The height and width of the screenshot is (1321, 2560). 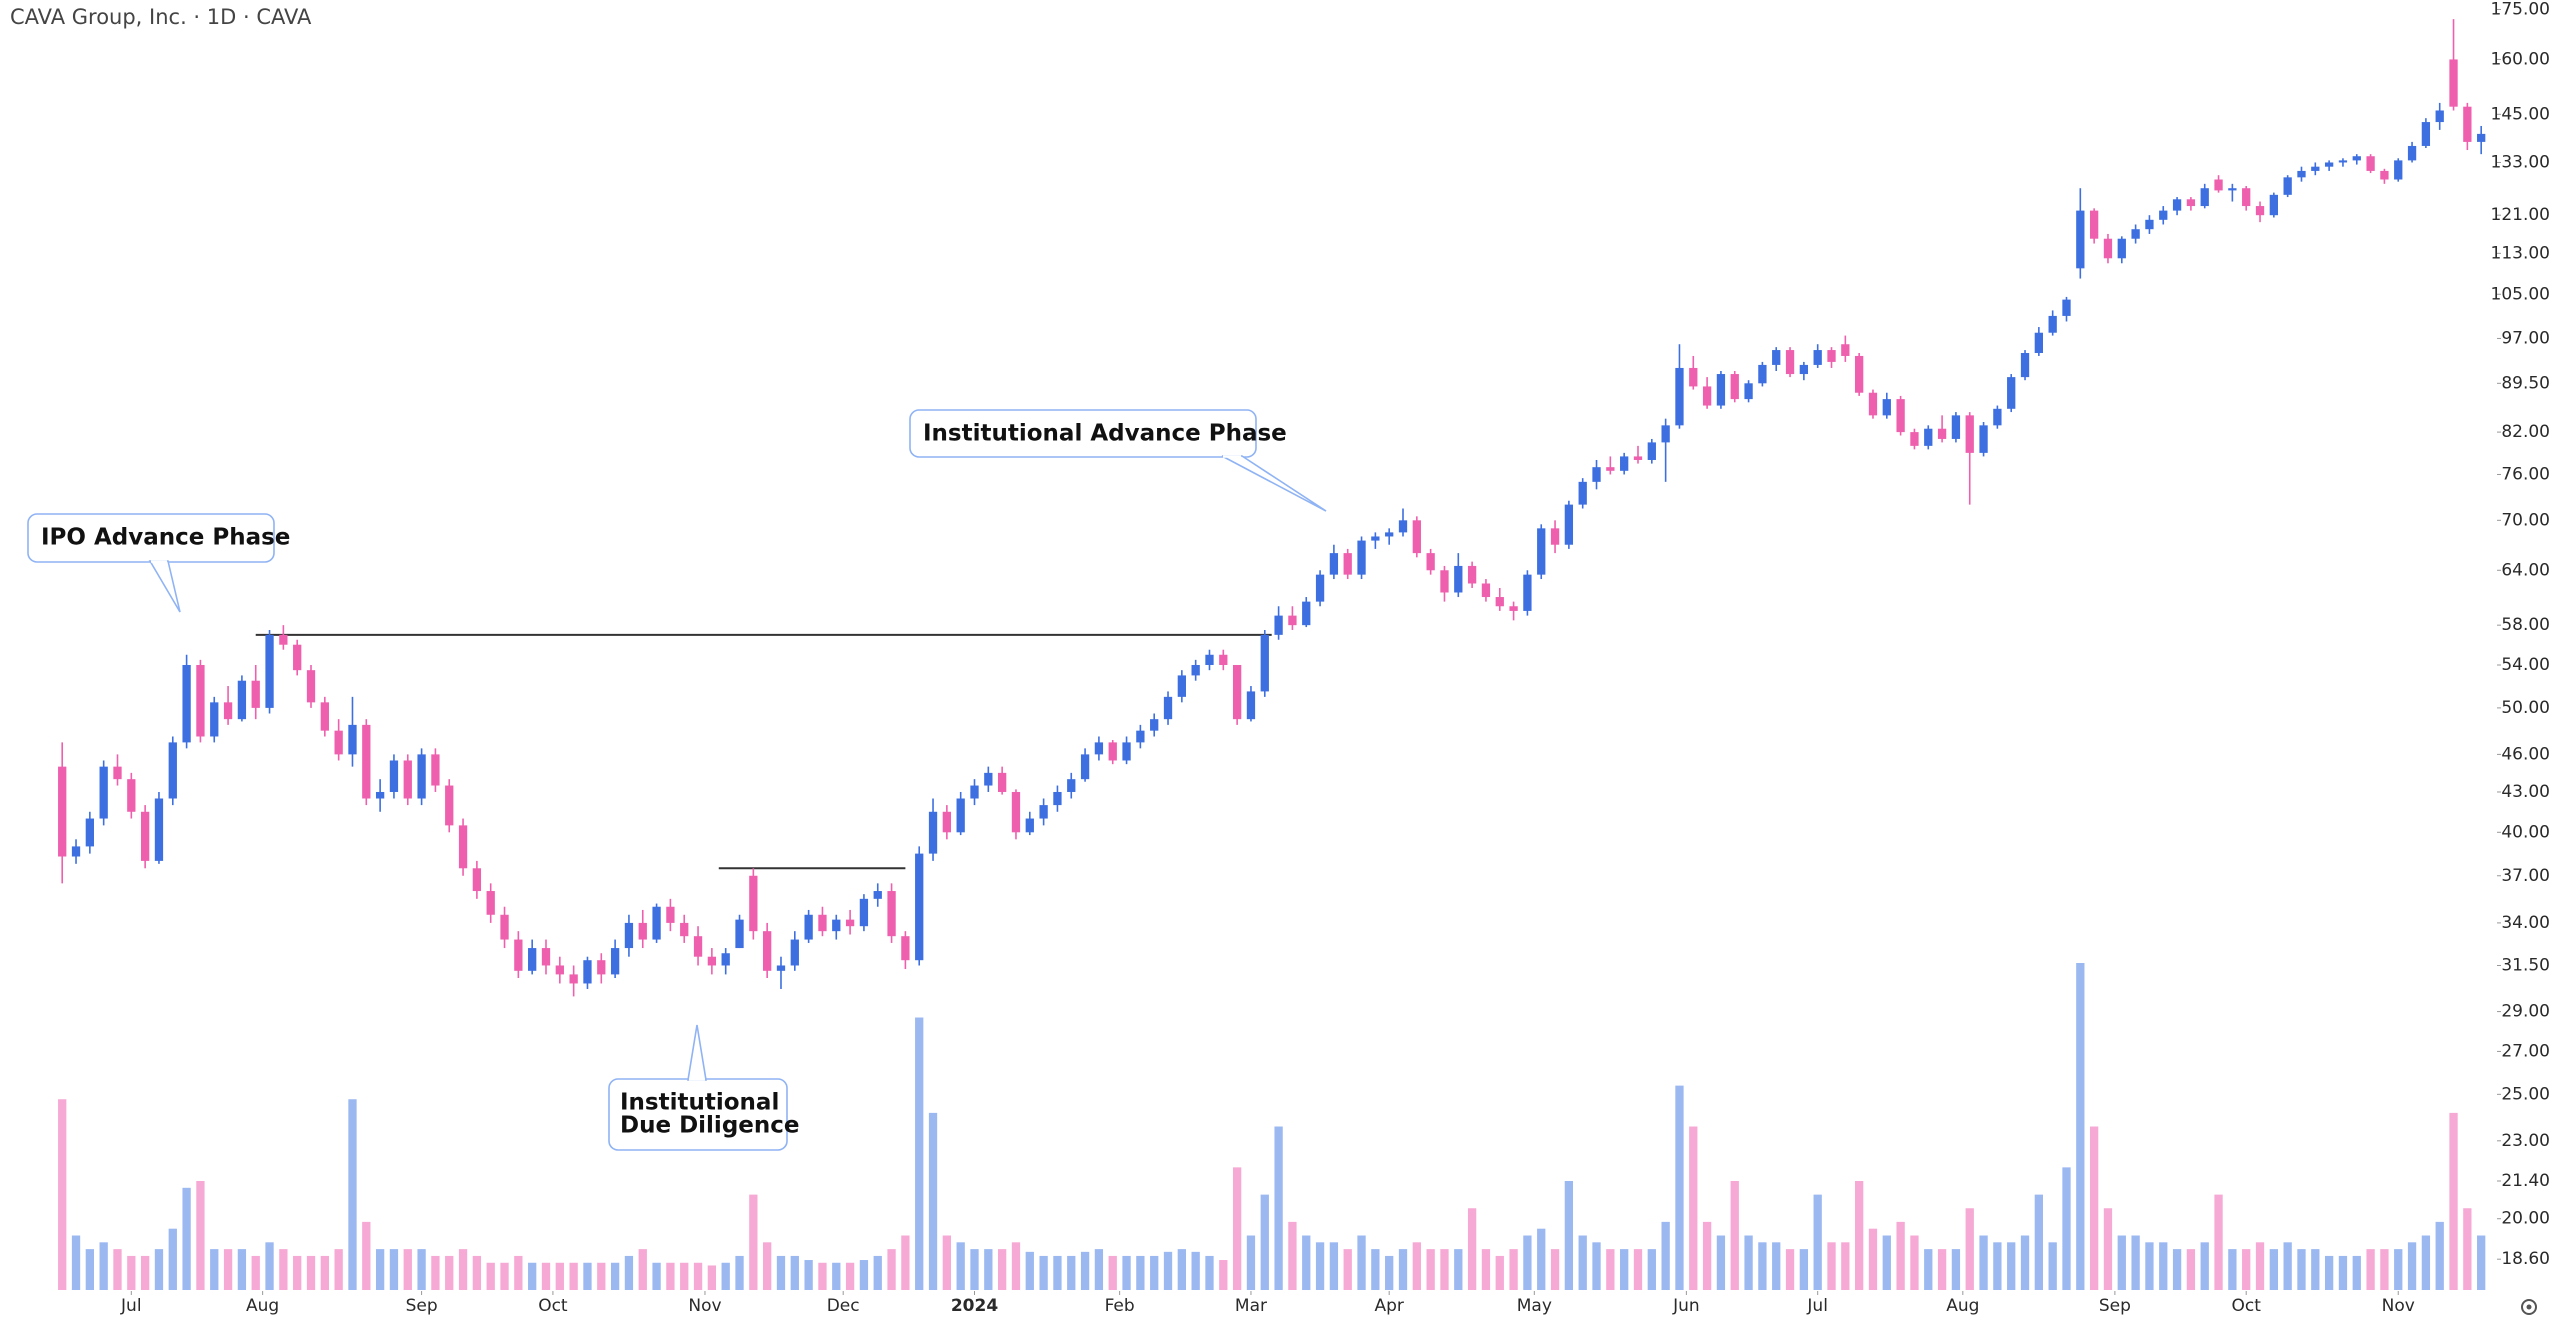 What do you see at coordinates (2525, 1141) in the screenshot?
I see `y-tick-label: 23.00` at bounding box center [2525, 1141].